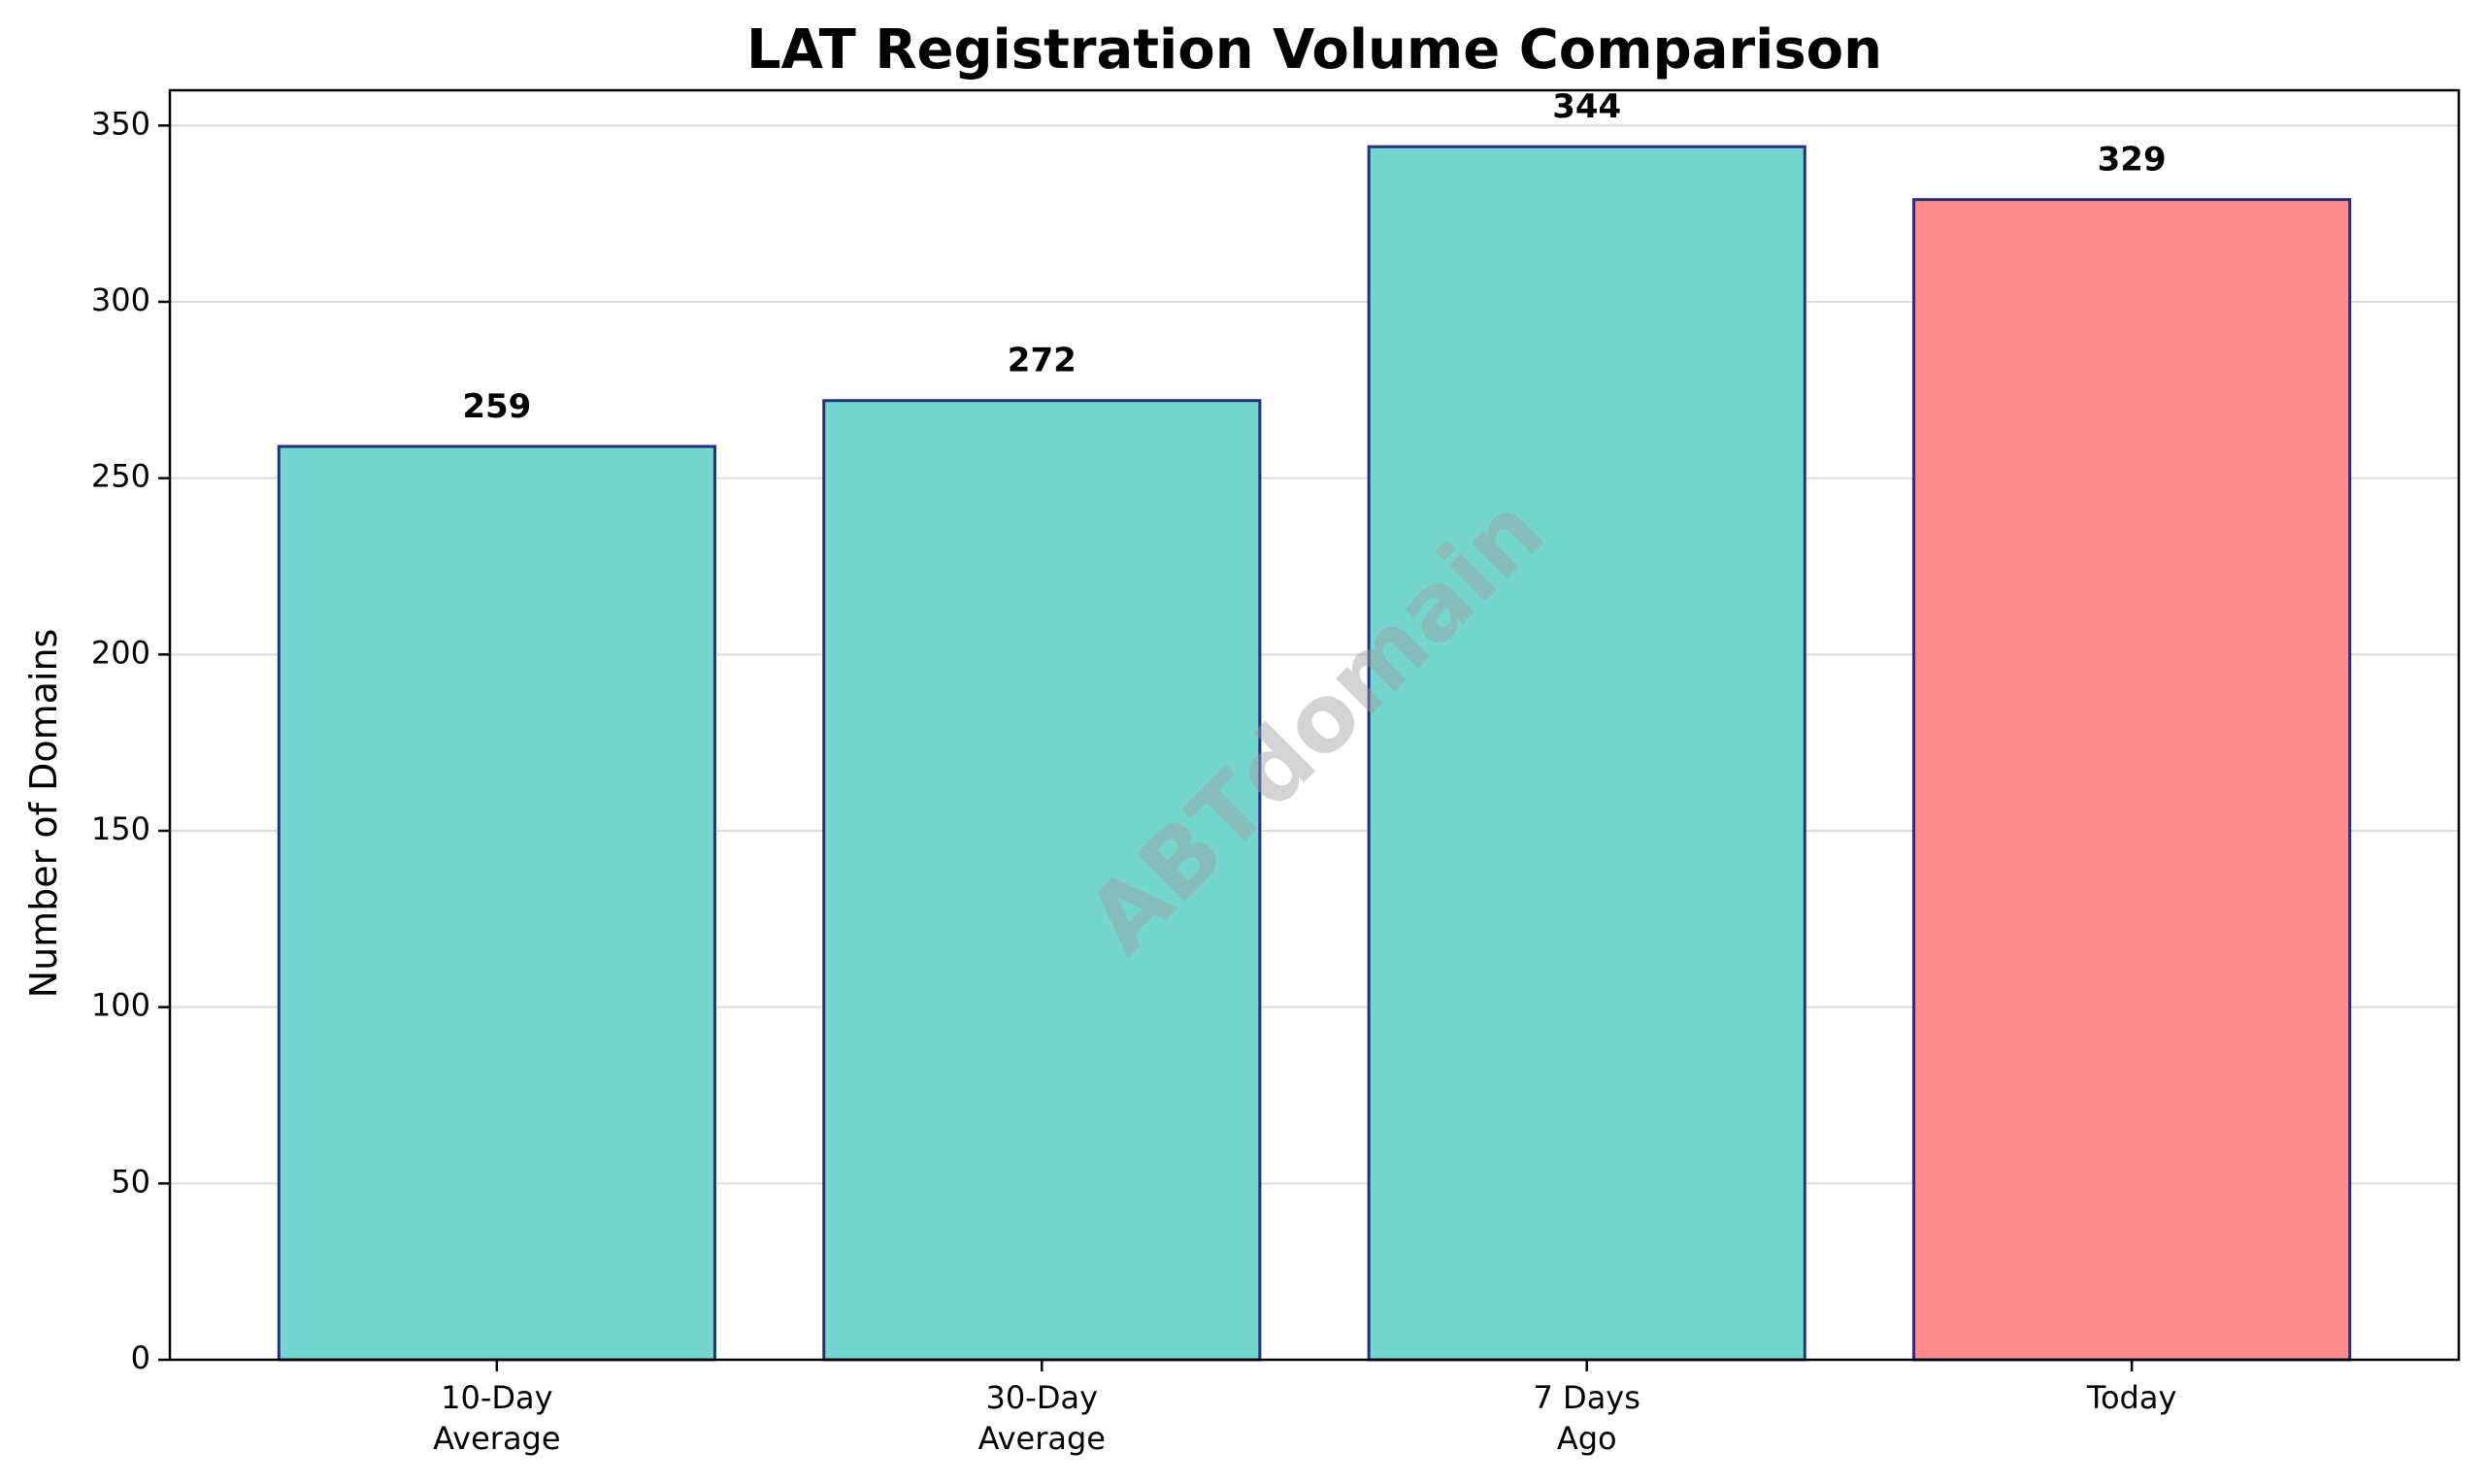  I want to click on data-label-0: 259, so click(496, 406).